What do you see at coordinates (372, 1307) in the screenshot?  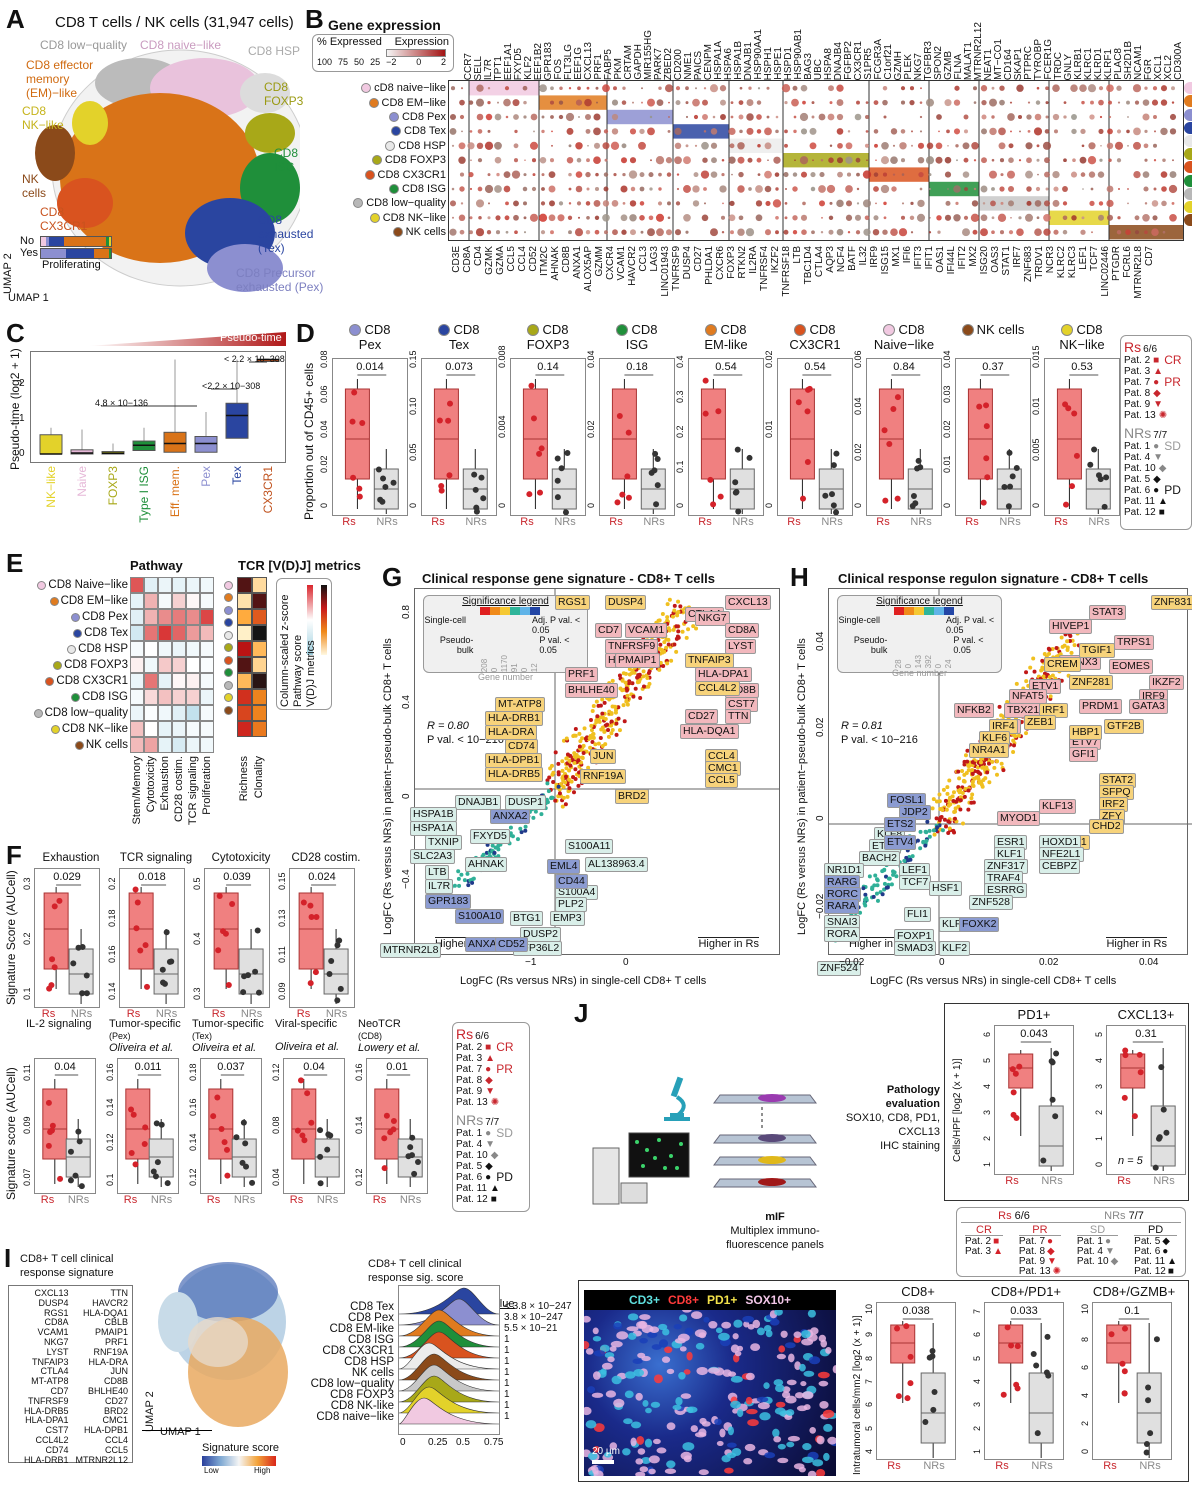 I see `ridge-label: CD8 Tex` at bounding box center [372, 1307].